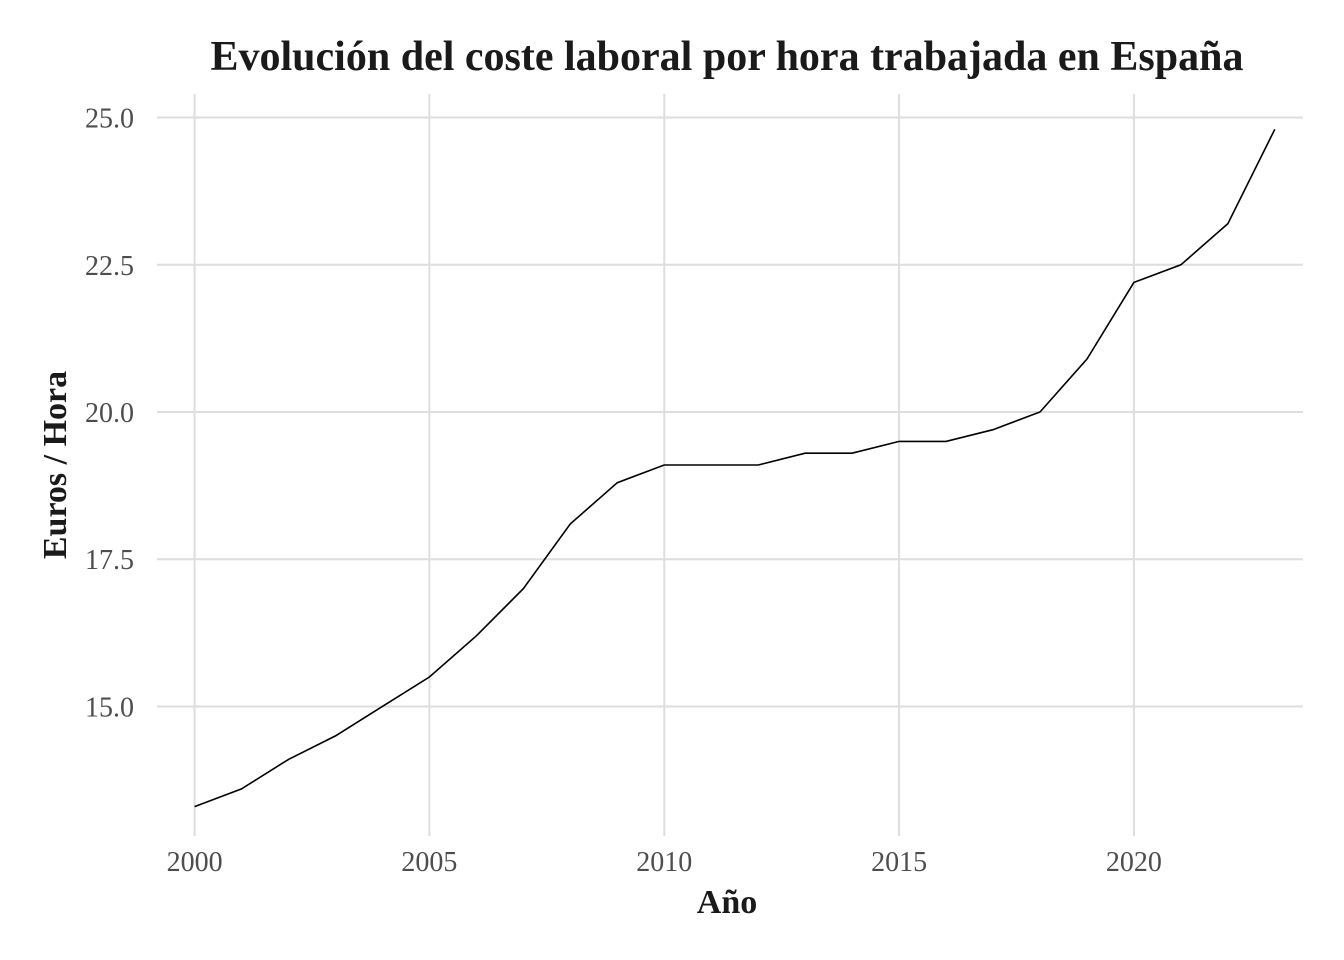  What do you see at coordinates (55, 465) in the screenshot?
I see `y-axis-title: Euros / Hora` at bounding box center [55, 465].